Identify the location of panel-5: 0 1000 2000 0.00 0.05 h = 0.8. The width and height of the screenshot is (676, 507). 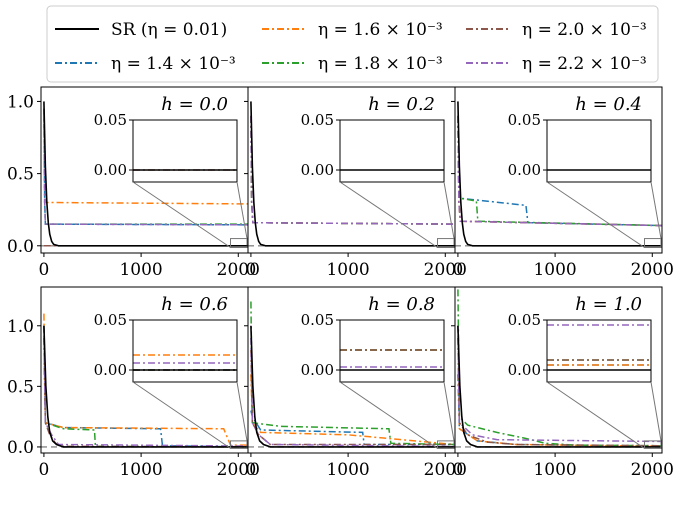
(355, 383).